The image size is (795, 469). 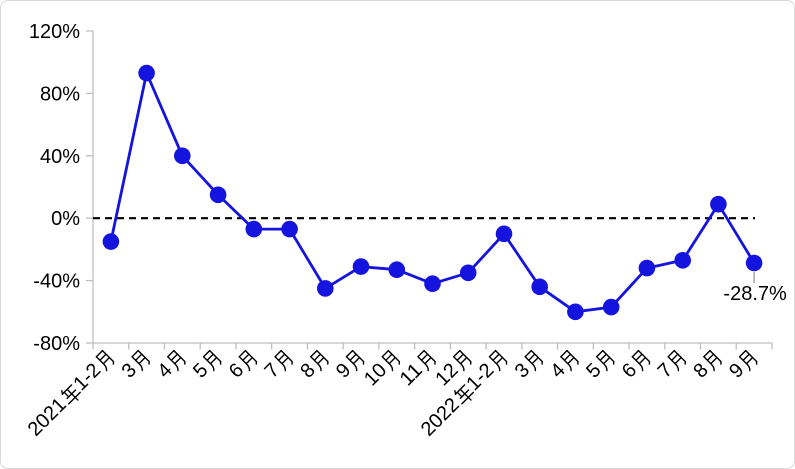 I want to click on y-tick-label: 120%, so click(x=54, y=32).